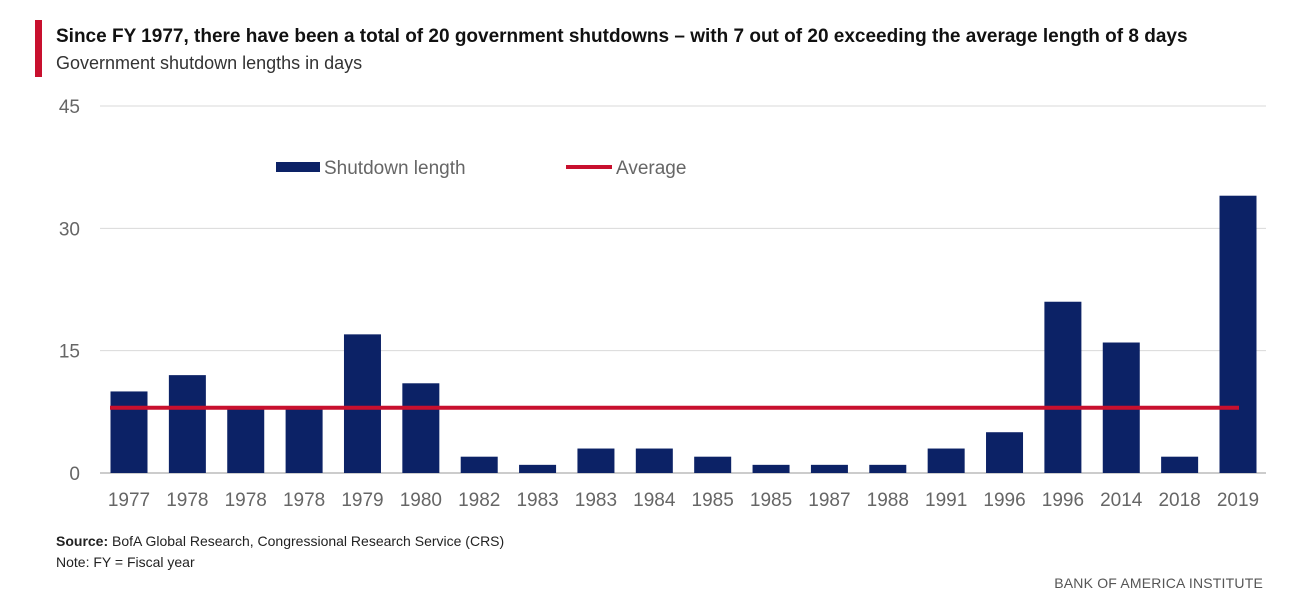 Image resolution: width=1305 pixels, height=607 pixels. I want to click on source-label: Source:, so click(82, 541).